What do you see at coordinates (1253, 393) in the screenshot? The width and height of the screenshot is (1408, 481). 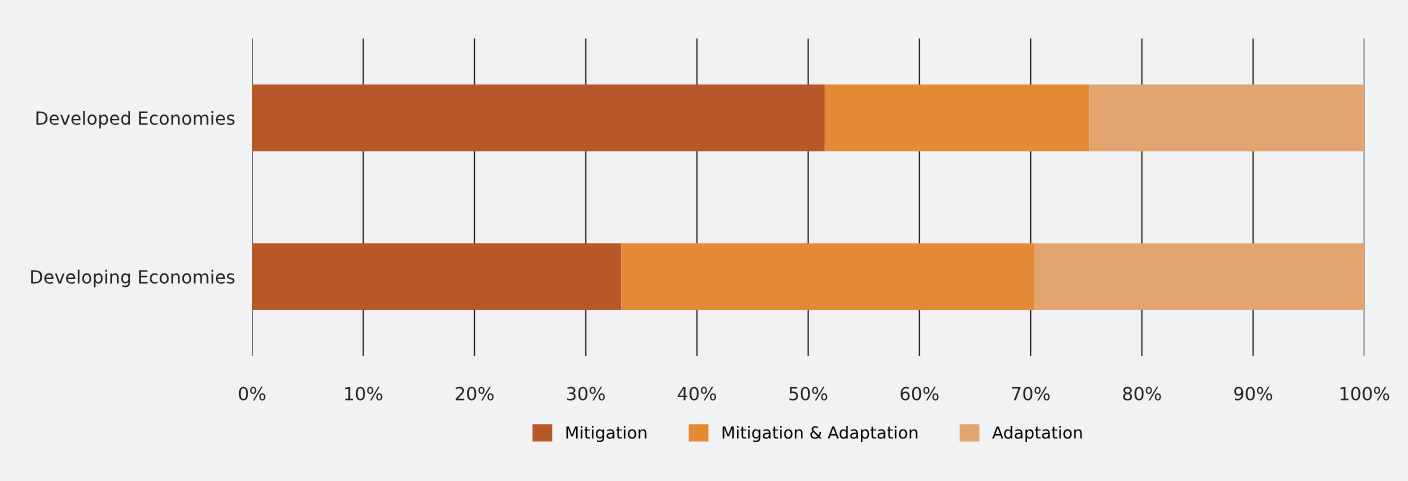 I see `x-tick-label: 90%` at bounding box center [1253, 393].